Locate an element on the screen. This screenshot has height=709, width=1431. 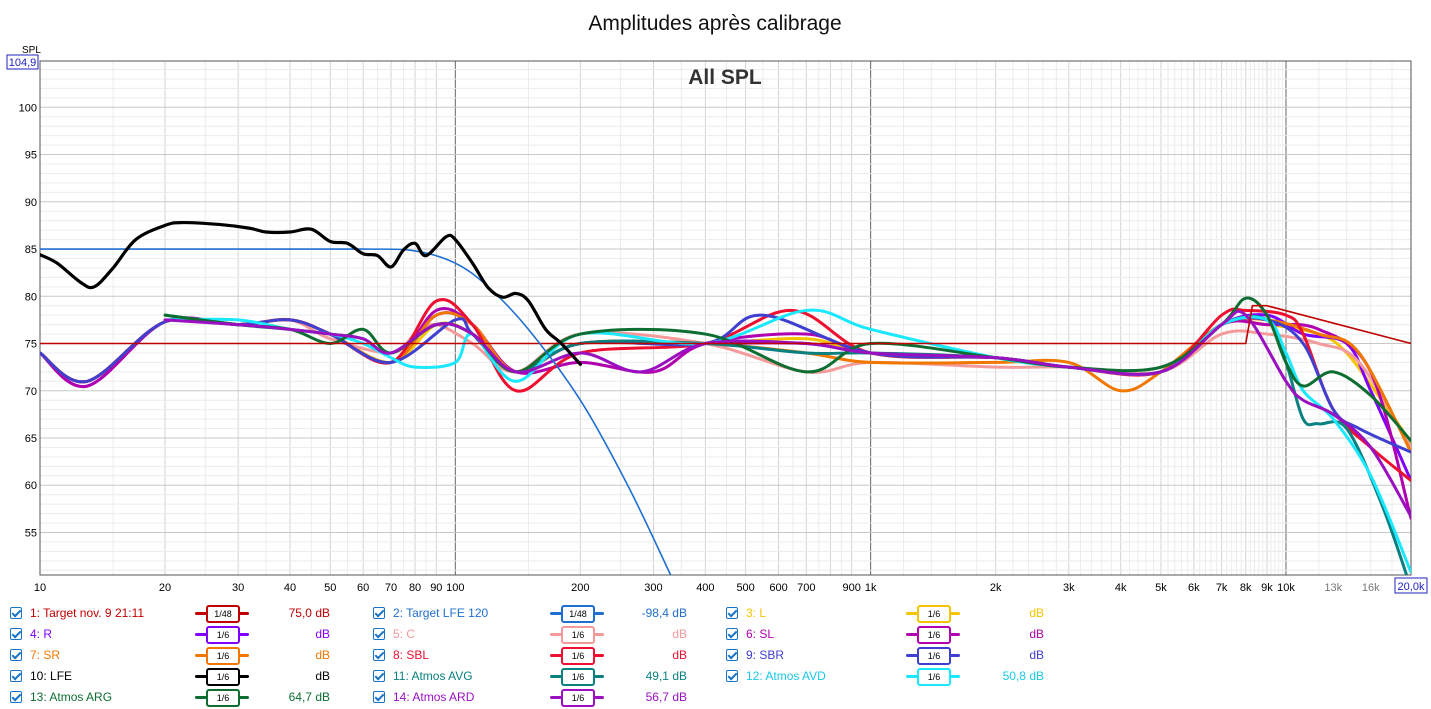
legend-label: 4: R is located at coordinates (41, 634).